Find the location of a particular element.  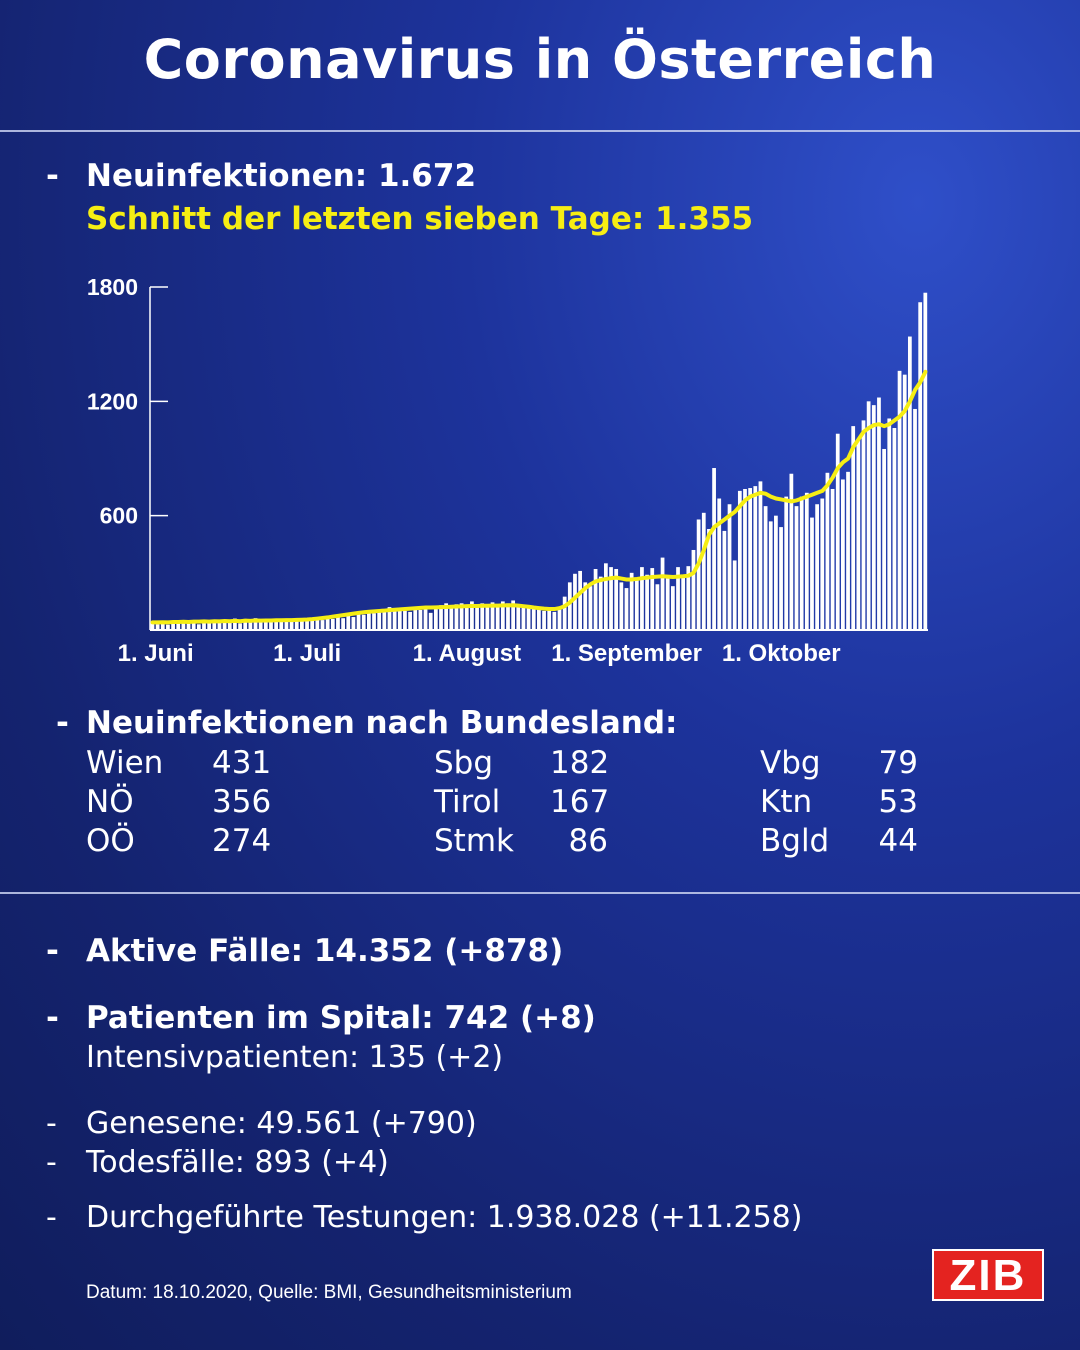

bundesland-name: Vbg is located at coordinates (790, 763).